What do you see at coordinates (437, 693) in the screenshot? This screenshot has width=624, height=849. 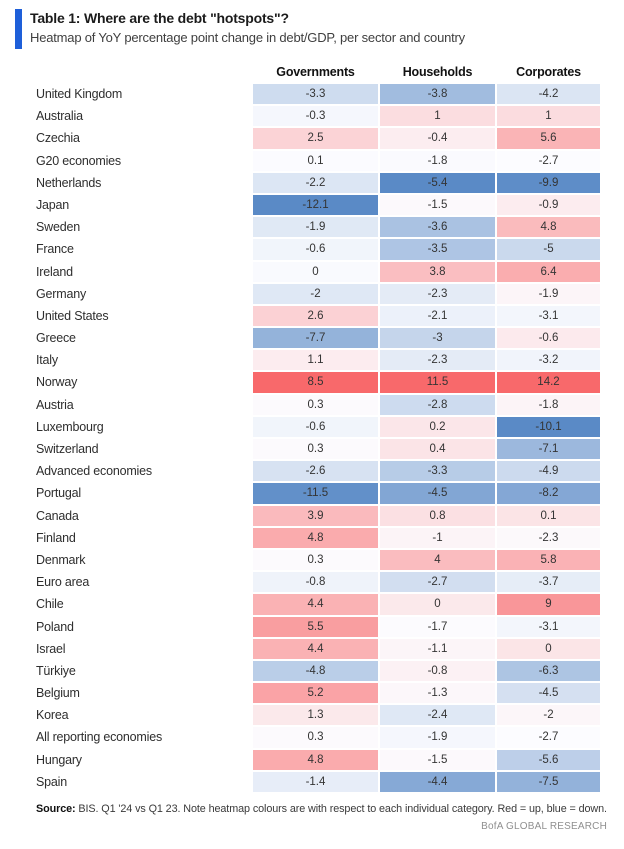 I see `heatmap-cell: -1.3` at bounding box center [437, 693].